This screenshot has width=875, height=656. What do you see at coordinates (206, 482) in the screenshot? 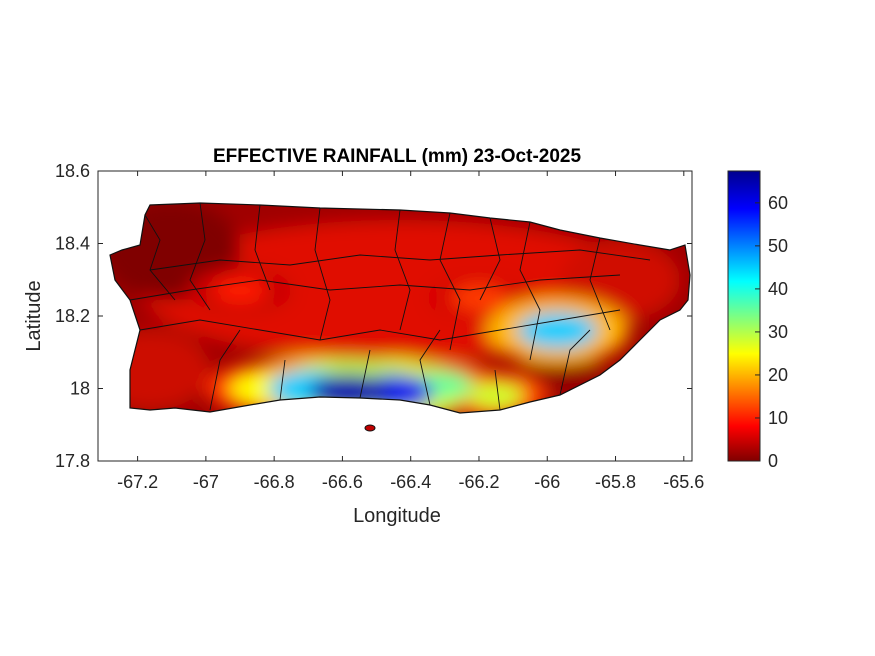
I see `x-tick-label: -67` at bounding box center [206, 482].